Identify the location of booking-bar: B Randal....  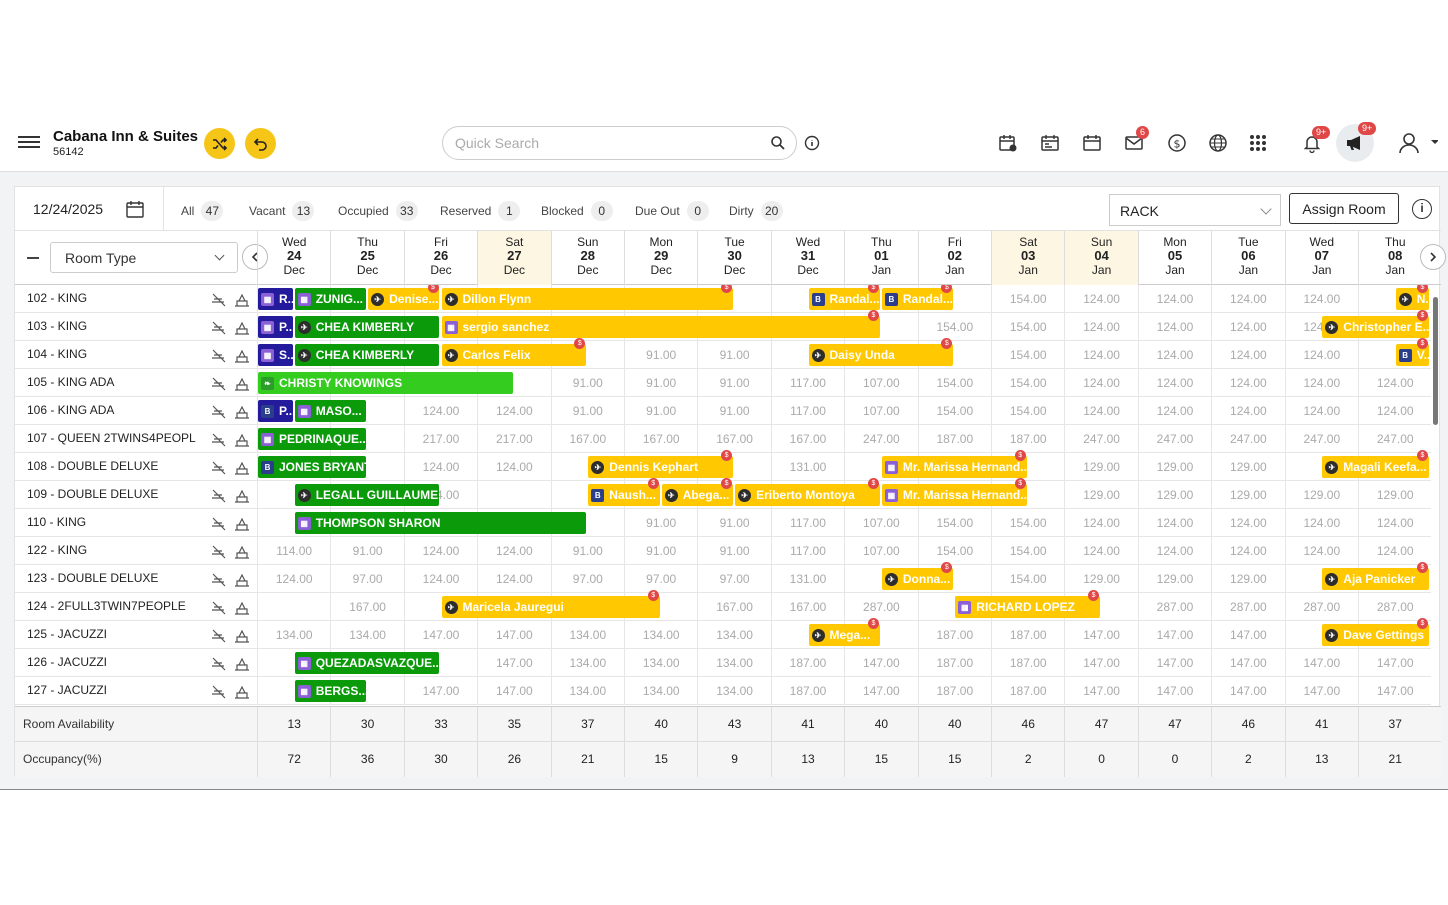
(917, 299).